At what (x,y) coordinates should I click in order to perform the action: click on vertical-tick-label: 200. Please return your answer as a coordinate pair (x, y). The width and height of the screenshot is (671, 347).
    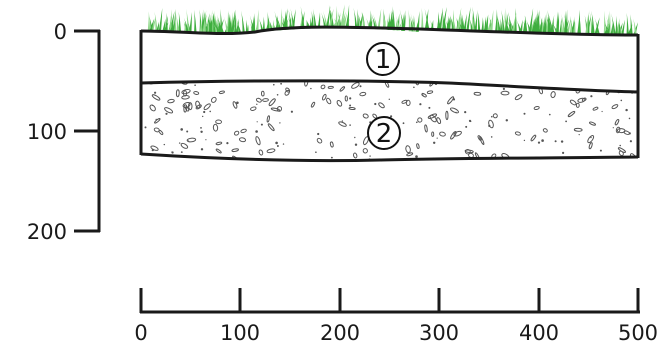
    Looking at the image, I should click on (47, 232).